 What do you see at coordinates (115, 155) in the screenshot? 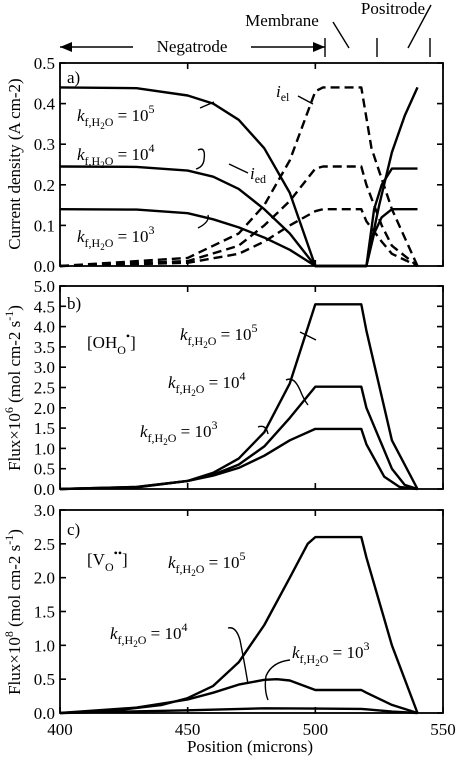
I see `panel-a-k-label-1e4: kf,H2O = 104` at bounding box center [115, 155].